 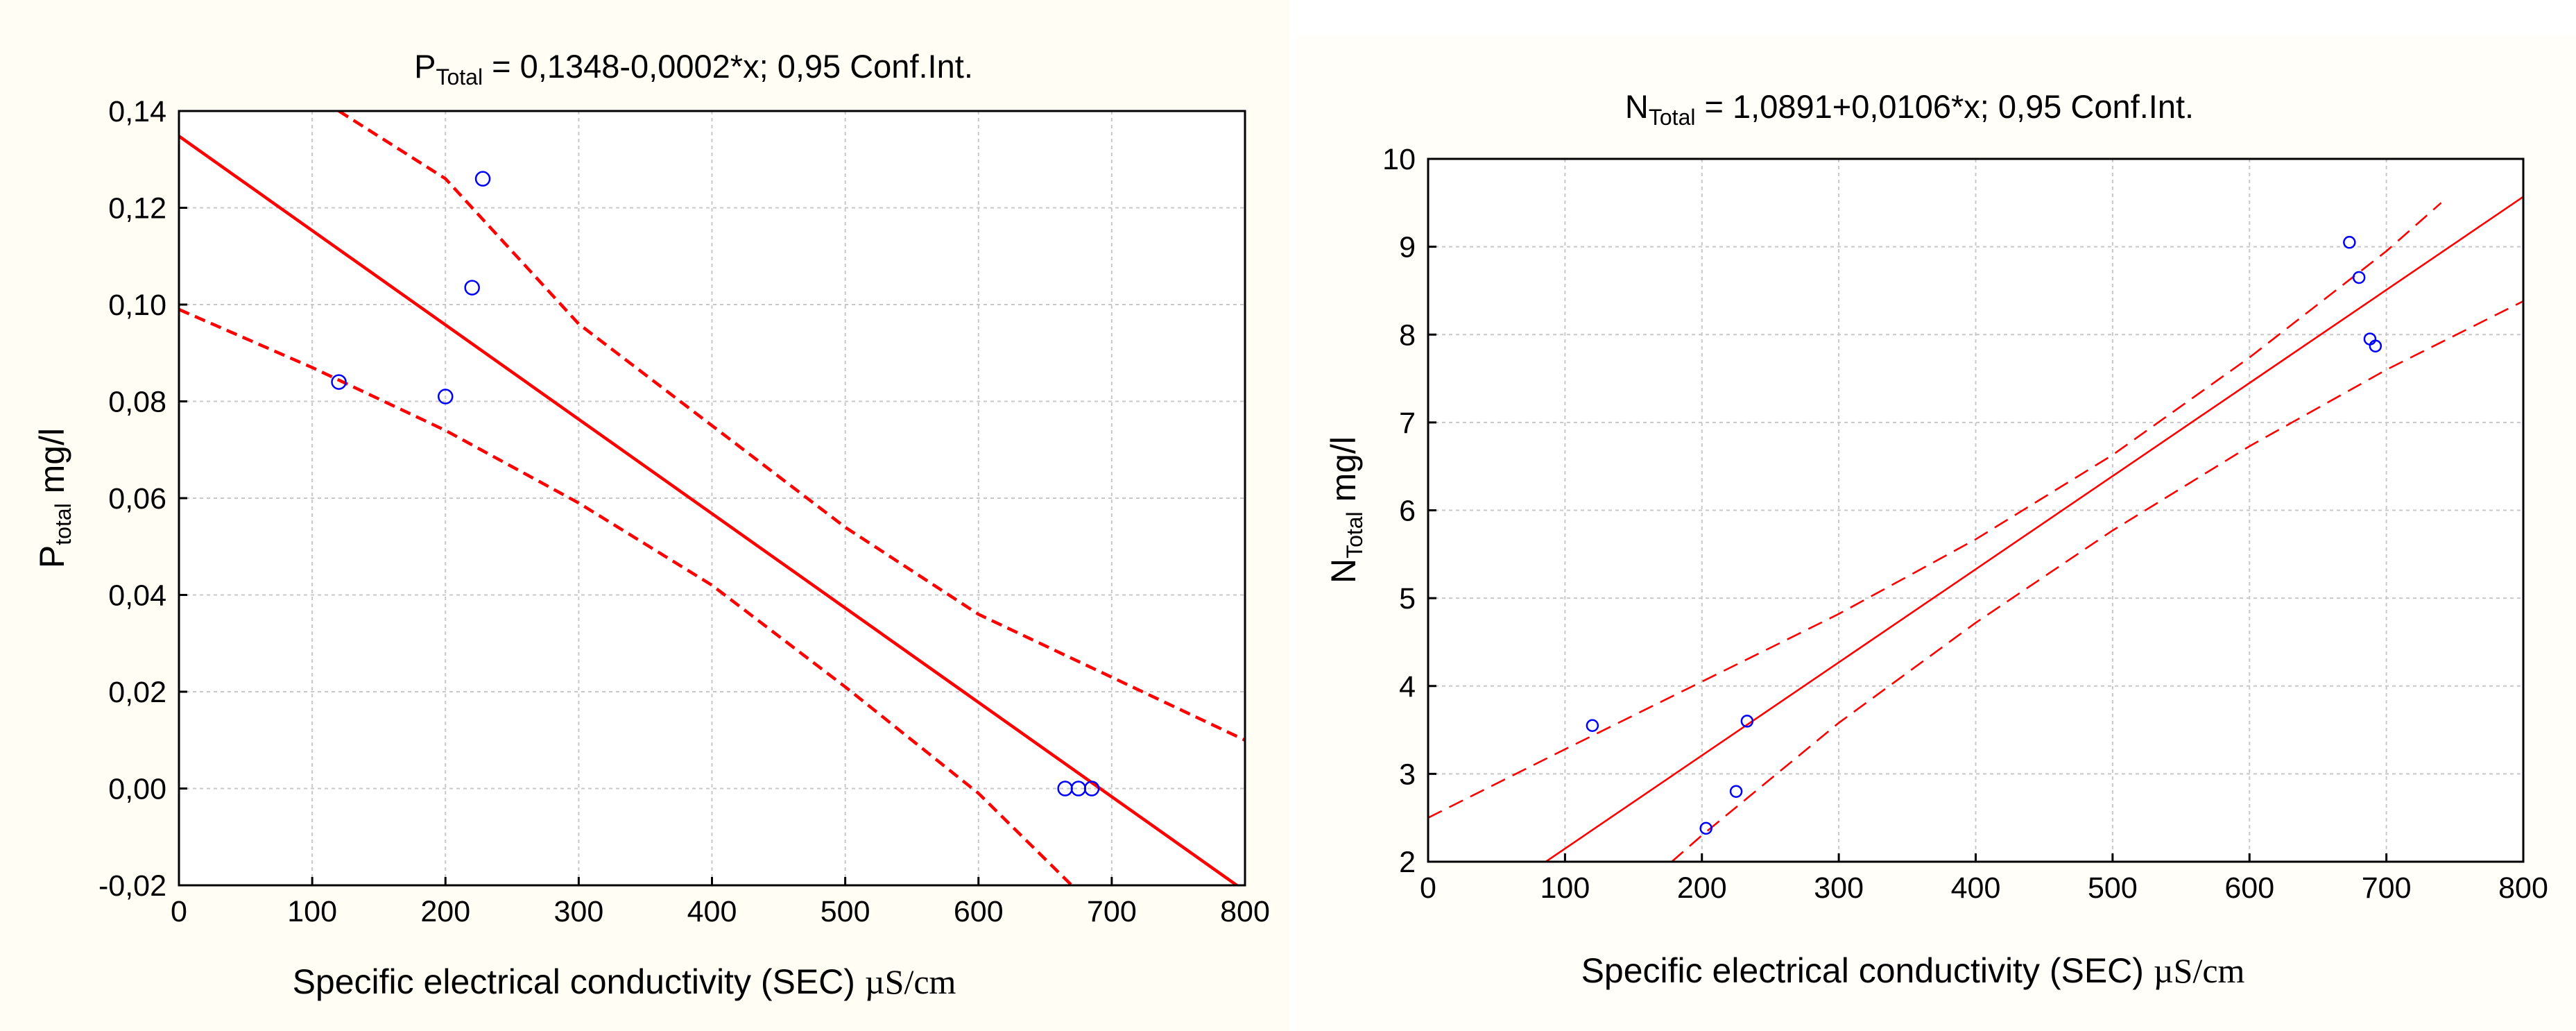 I want to click on y-tick-label: 7, so click(x=1407, y=423).